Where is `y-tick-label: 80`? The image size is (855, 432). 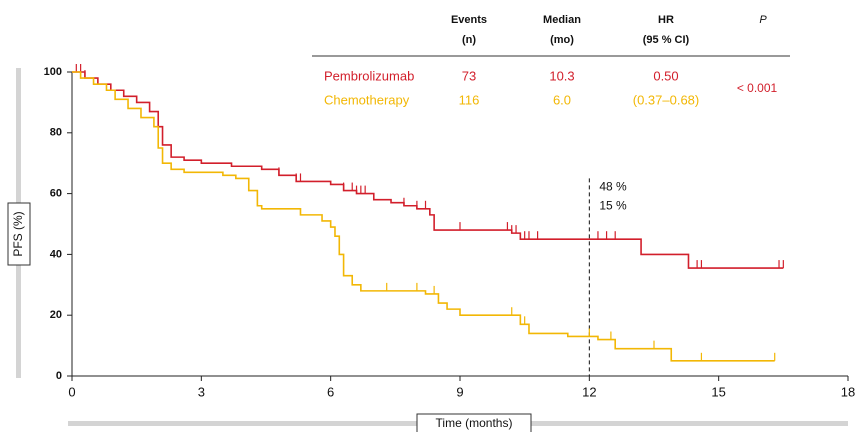
y-tick-label: 80 is located at coordinates (56, 133).